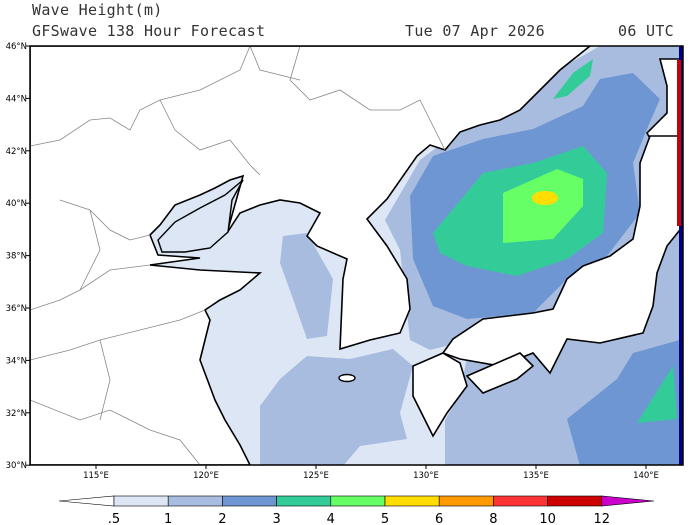 Image resolution: width=700 pixels, height=525 pixels. I want to click on lat-label: 46°N, so click(16, 47).